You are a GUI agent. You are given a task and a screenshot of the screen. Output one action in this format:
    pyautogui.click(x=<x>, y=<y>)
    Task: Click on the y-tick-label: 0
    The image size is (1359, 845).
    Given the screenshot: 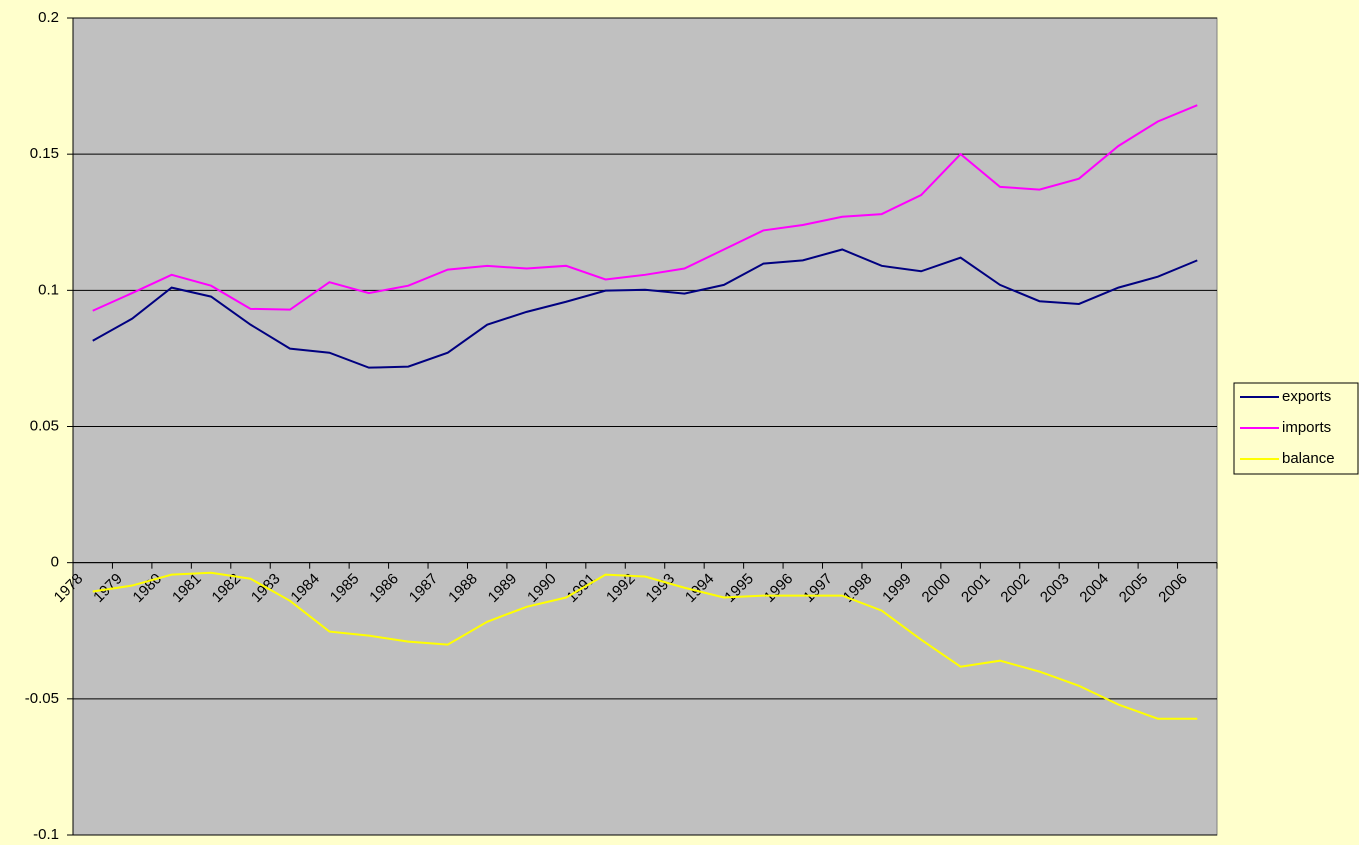 What is the action you would take?
    pyautogui.click(x=55, y=562)
    